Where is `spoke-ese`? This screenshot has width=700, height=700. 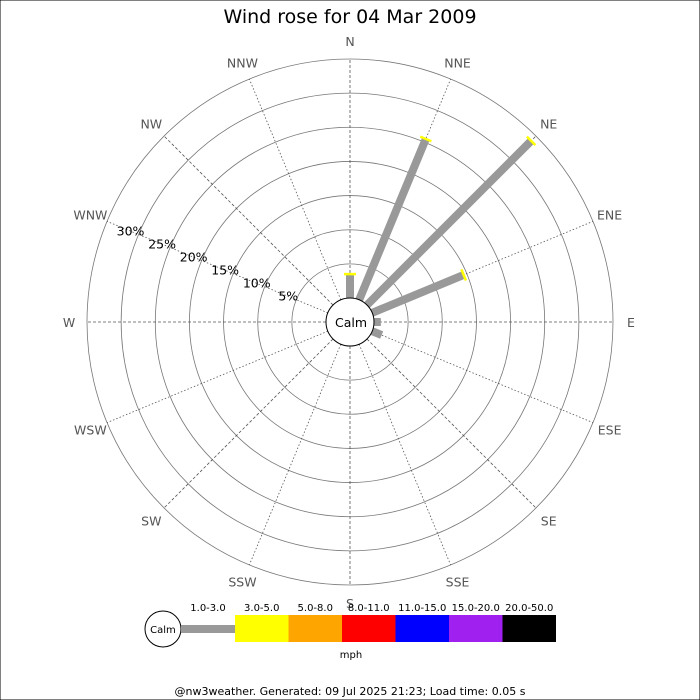
spoke-ese is located at coordinates (483, 377).